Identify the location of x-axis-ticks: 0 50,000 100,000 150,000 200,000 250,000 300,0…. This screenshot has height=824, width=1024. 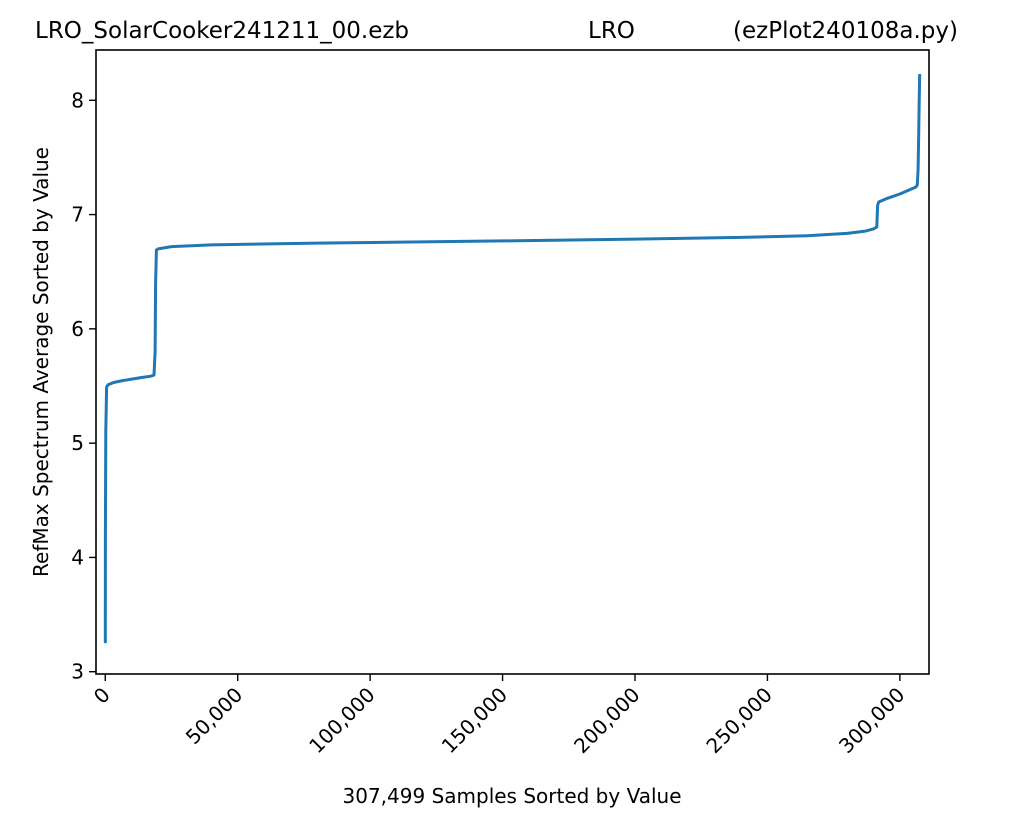
(499, 716).